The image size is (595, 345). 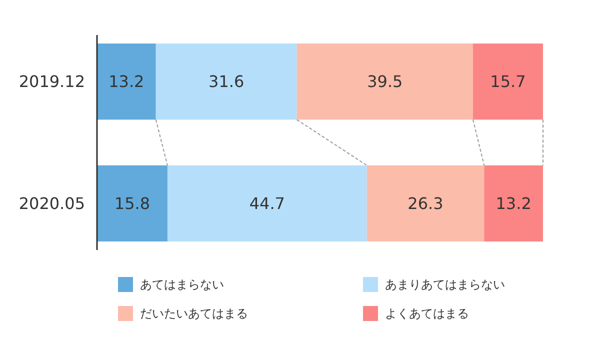 I want to click on legend-label: よくあてはまる, so click(x=427, y=313).